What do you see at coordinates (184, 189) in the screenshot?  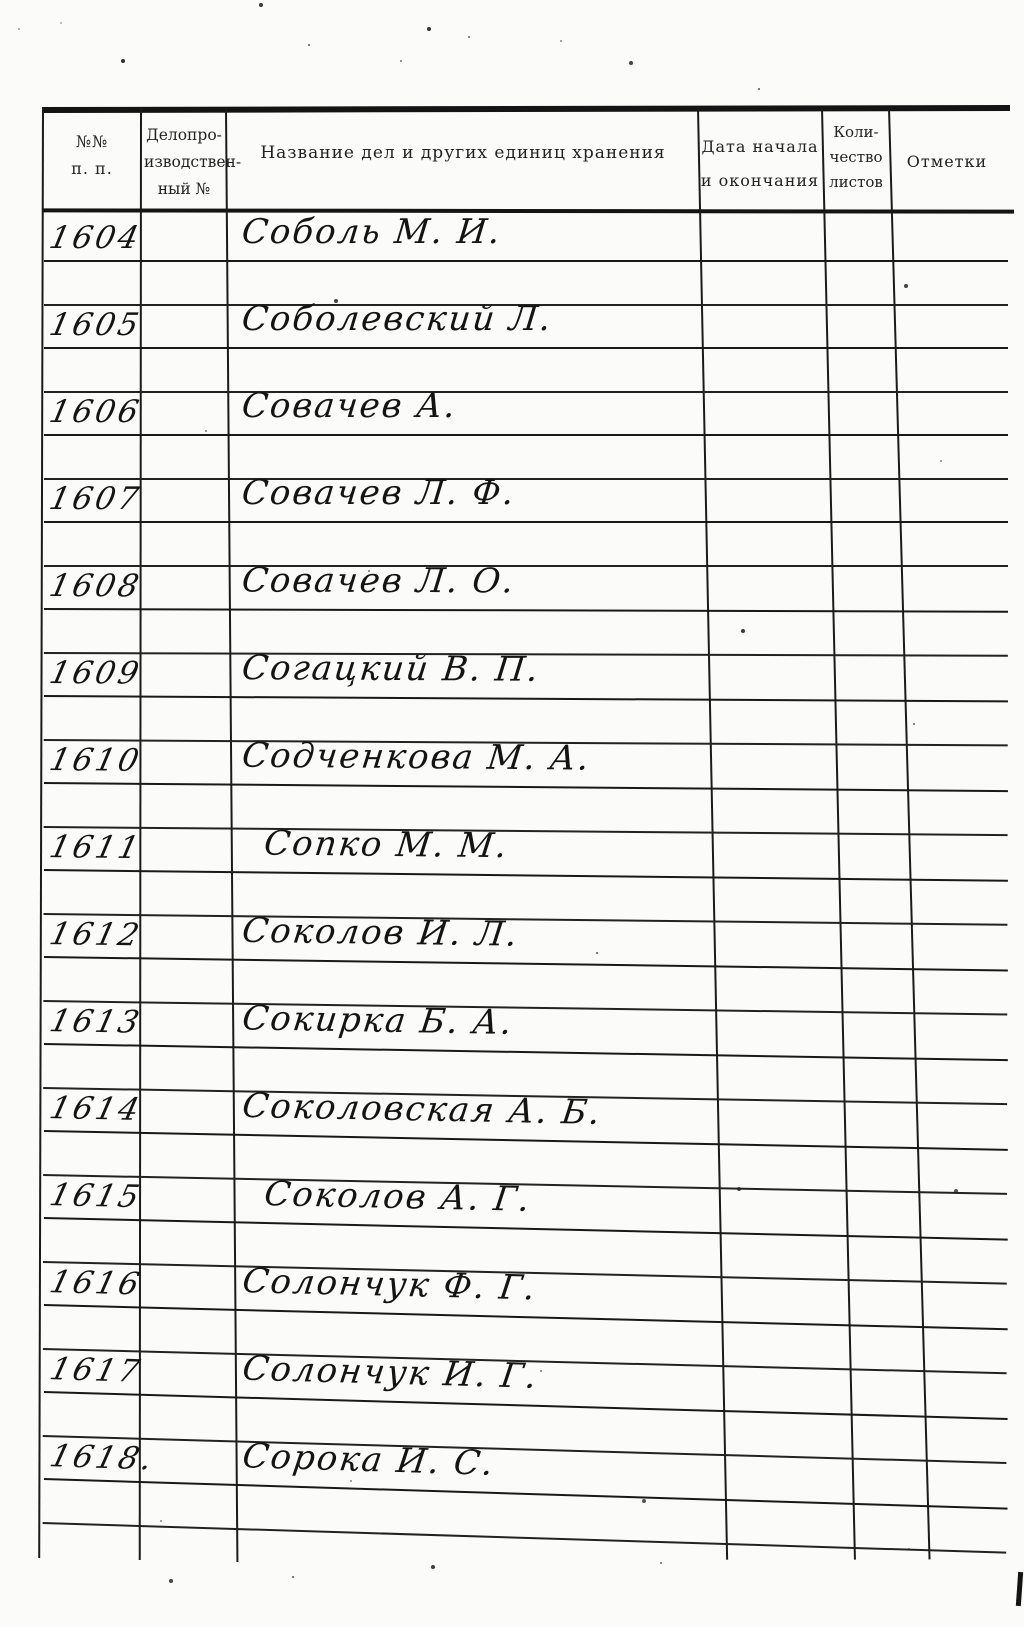 I see `header-text: ный №` at bounding box center [184, 189].